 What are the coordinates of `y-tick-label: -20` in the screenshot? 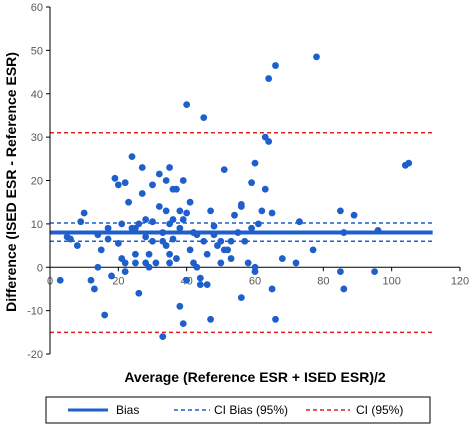 It's located at (35, 355).